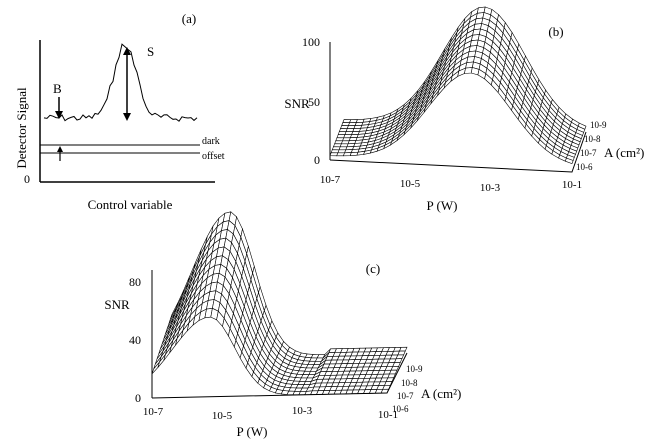  What do you see at coordinates (135, 282) in the screenshot?
I see `panel-c-z-tick-80: 80` at bounding box center [135, 282].